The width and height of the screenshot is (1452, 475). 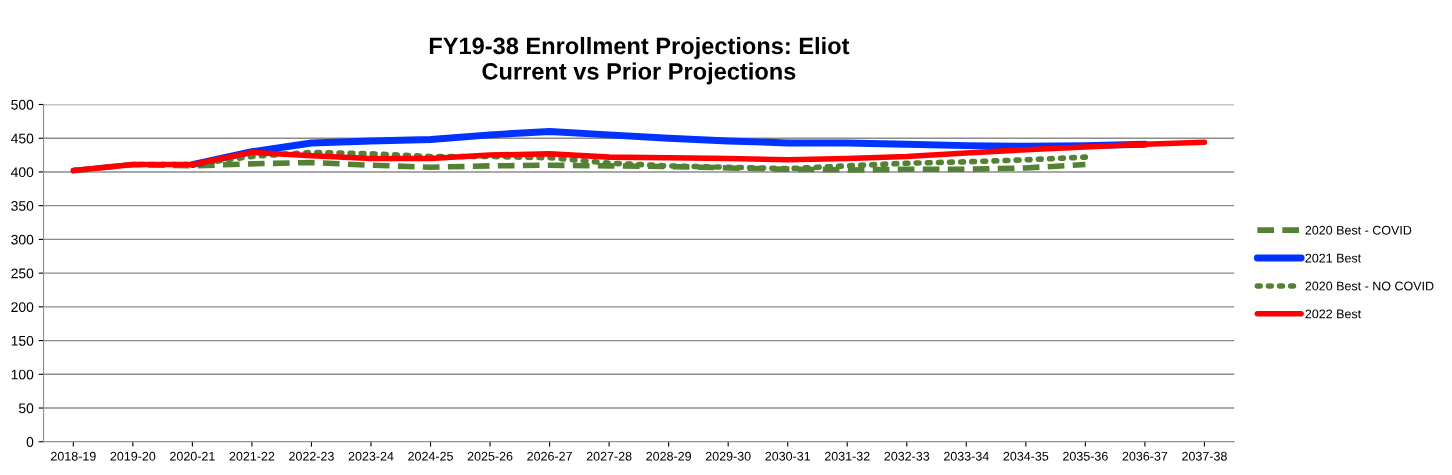 What do you see at coordinates (192, 456) in the screenshot?
I see `x-tick-label: 2020-21` at bounding box center [192, 456].